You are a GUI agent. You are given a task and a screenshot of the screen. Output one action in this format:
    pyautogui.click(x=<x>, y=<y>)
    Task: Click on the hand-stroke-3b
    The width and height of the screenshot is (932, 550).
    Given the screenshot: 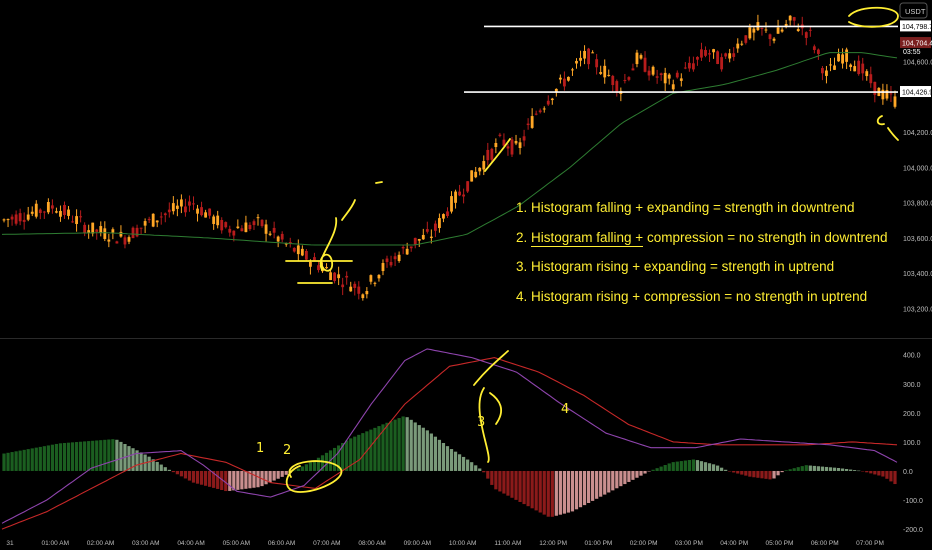 What is the action you would take?
    pyautogui.click(x=496, y=408)
    